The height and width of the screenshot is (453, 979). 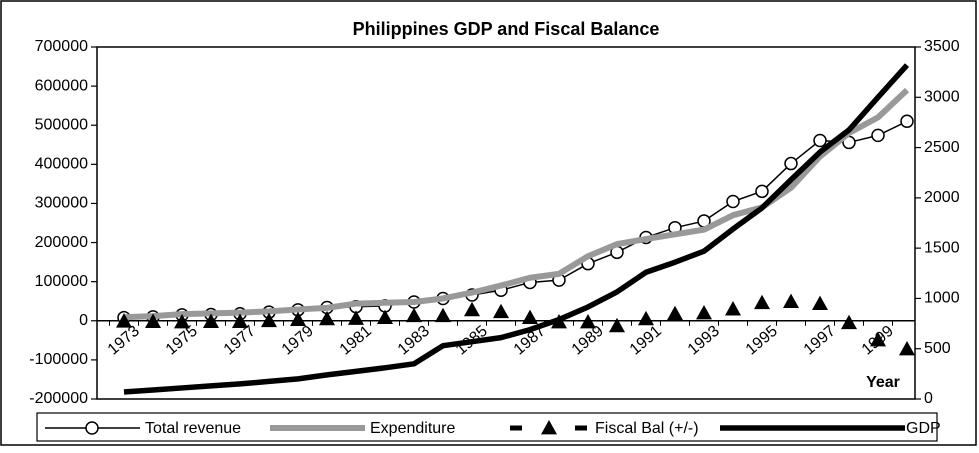 I want to click on y-tick-label: -200000, so click(x=58, y=398).